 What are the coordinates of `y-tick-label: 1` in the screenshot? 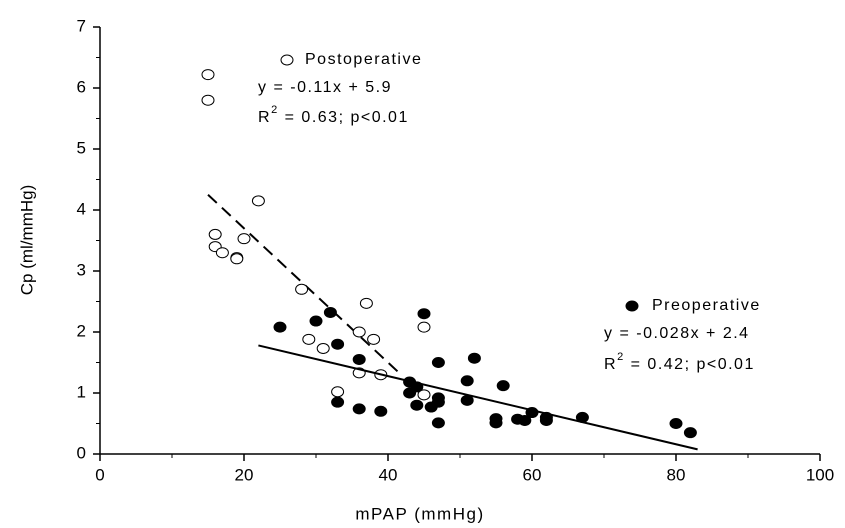 It's located at (81, 391).